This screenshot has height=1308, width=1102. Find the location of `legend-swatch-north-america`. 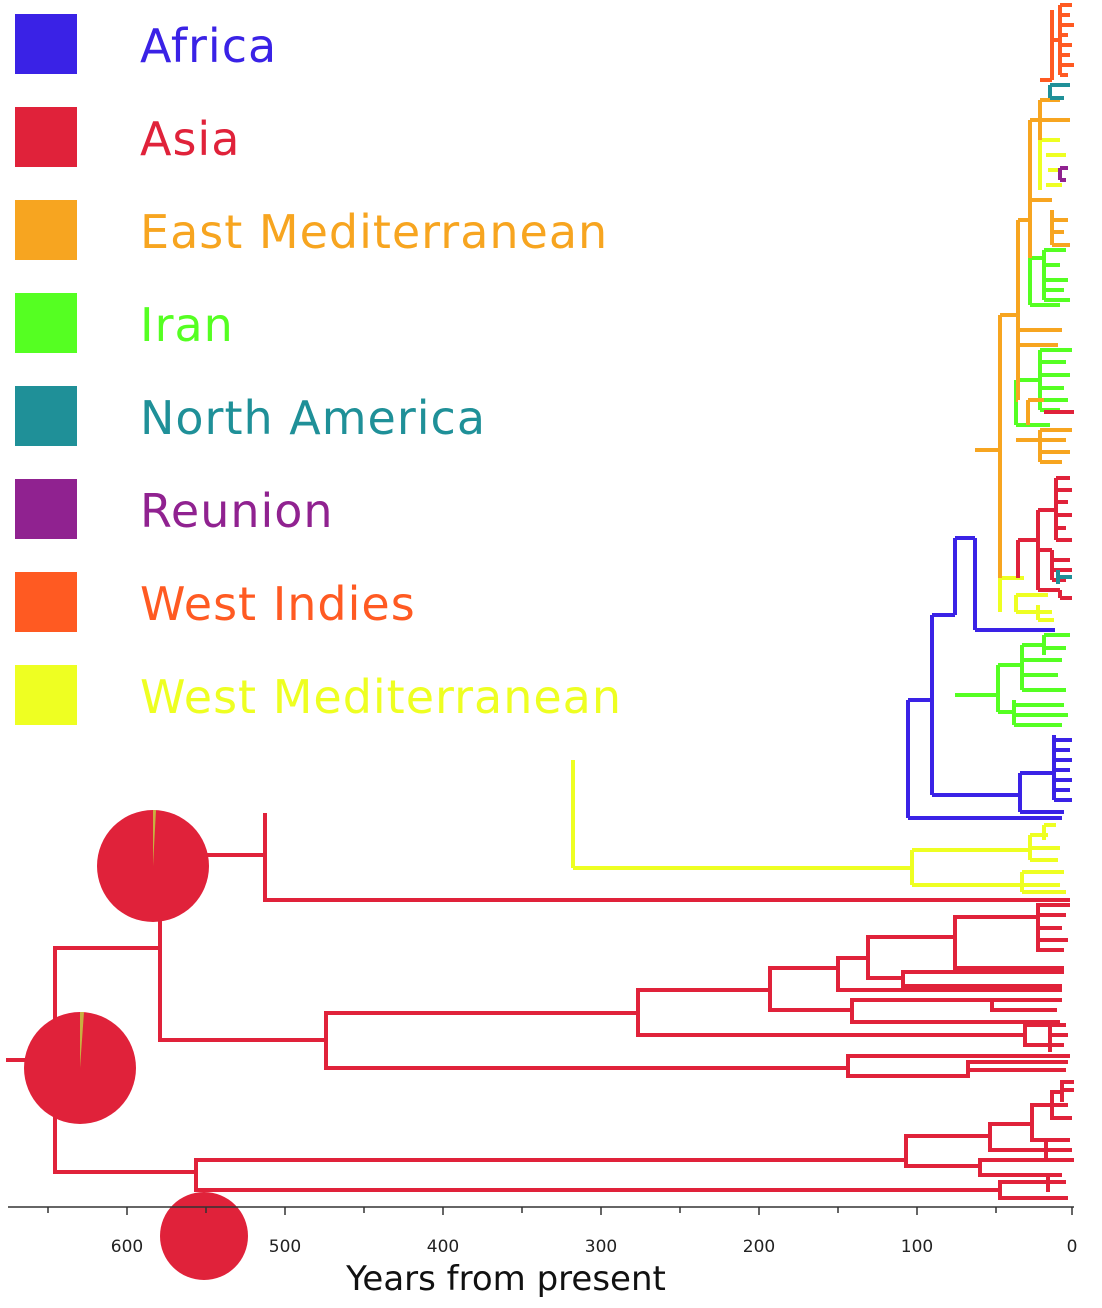

legend-swatch-north-america is located at coordinates (46, 416).